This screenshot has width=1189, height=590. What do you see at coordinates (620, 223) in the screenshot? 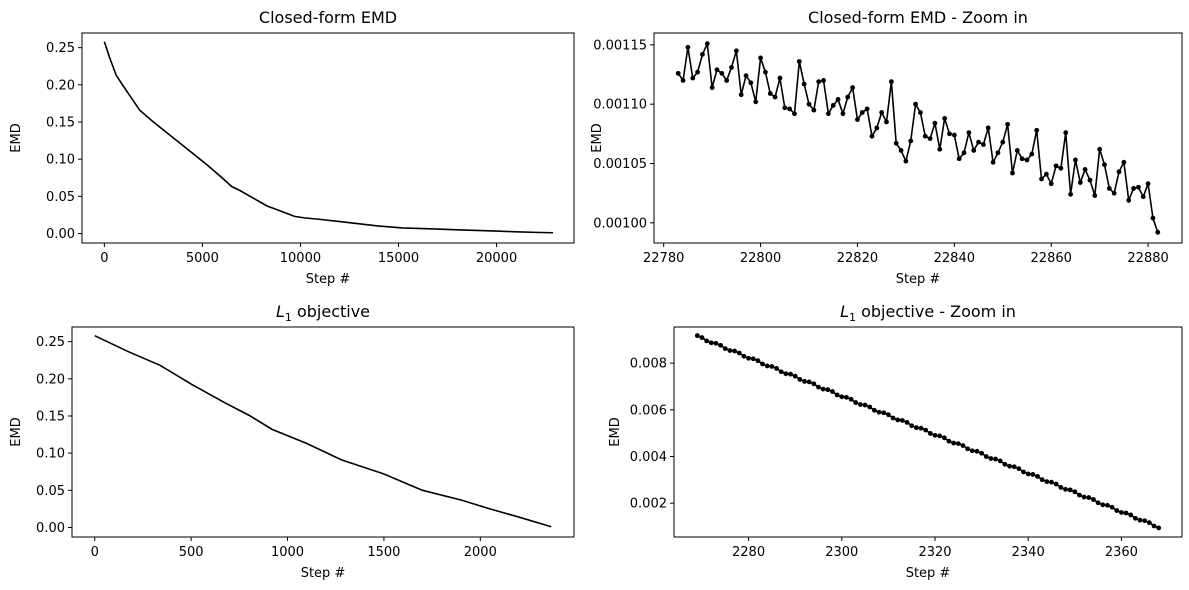
I see `y-tick-label: 0.00100` at bounding box center [620, 223].